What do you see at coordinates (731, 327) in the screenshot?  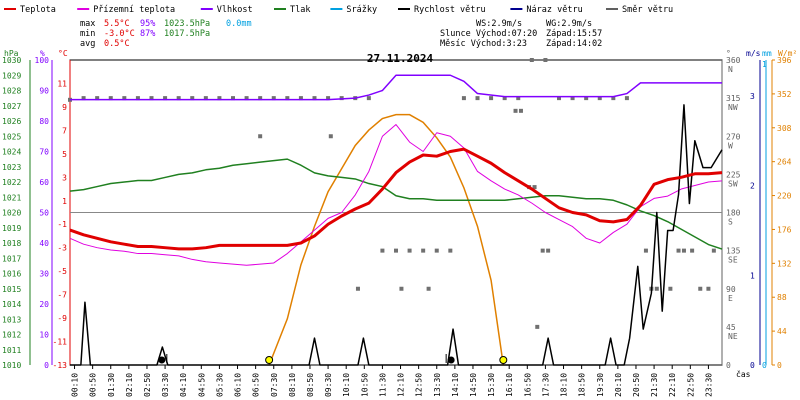 I see `direction-tick-label: 45` at bounding box center [731, 327].